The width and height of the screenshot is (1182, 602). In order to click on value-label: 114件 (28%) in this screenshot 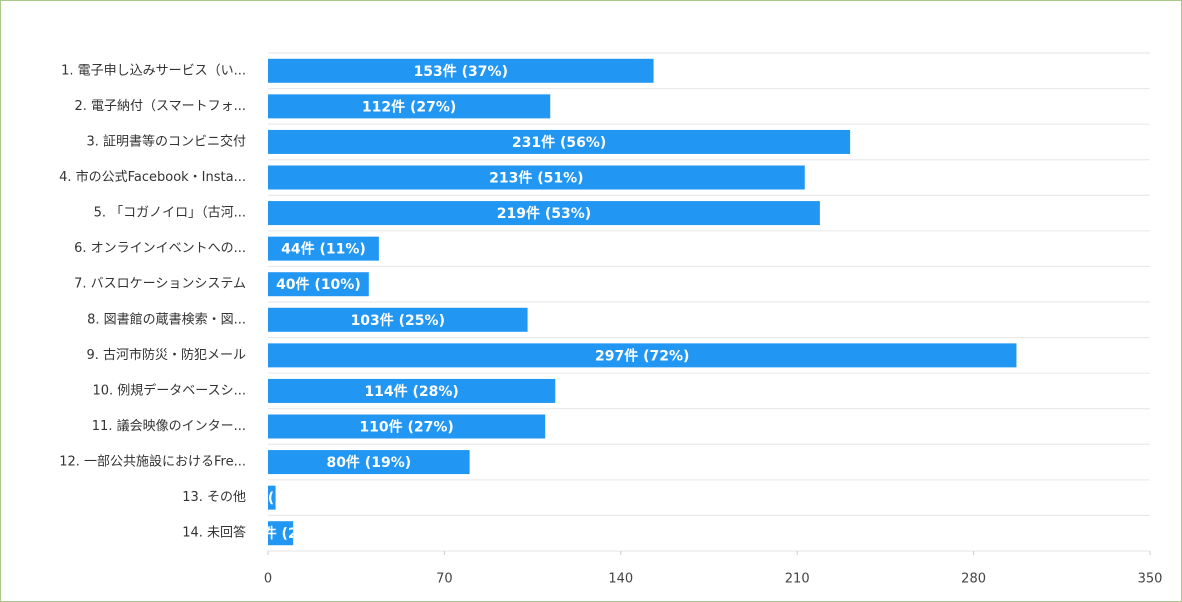, I will do `click(411, 391)`.